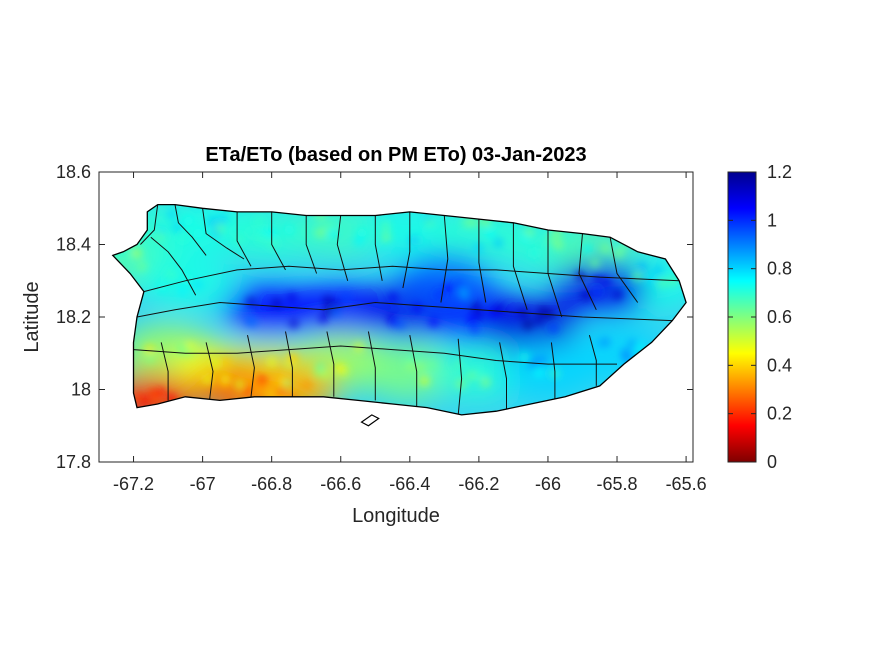 The height and width of the screenshot is (656, 875). I want to click on colorbar-ticks: 0 0.2 0.4 0.6 0.8 1 1.2, so click(760, 317).